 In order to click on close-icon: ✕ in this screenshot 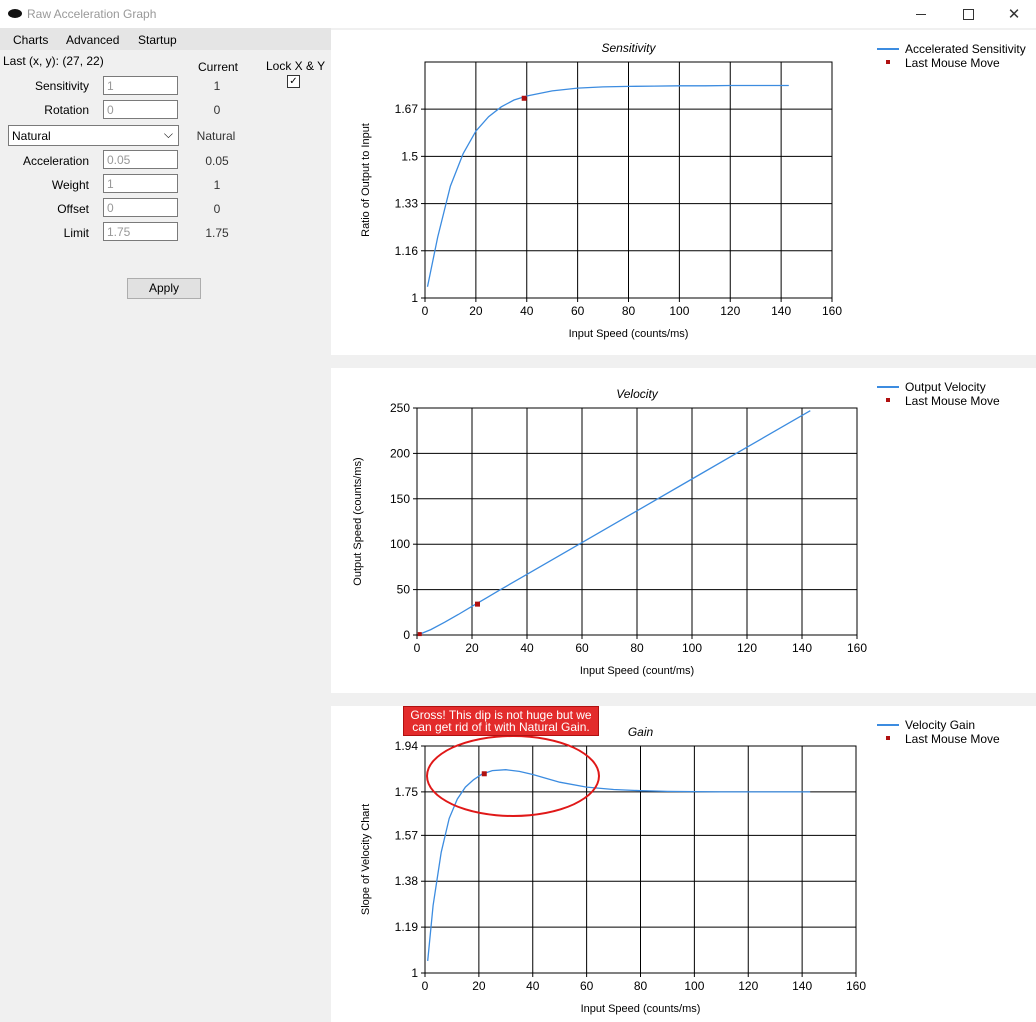, I will do `click(1014, 14)`.